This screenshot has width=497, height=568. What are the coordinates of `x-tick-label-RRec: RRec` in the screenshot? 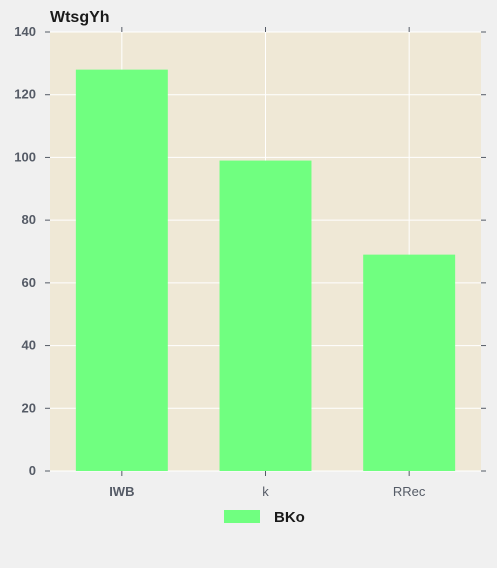 It's located at (409, 491).